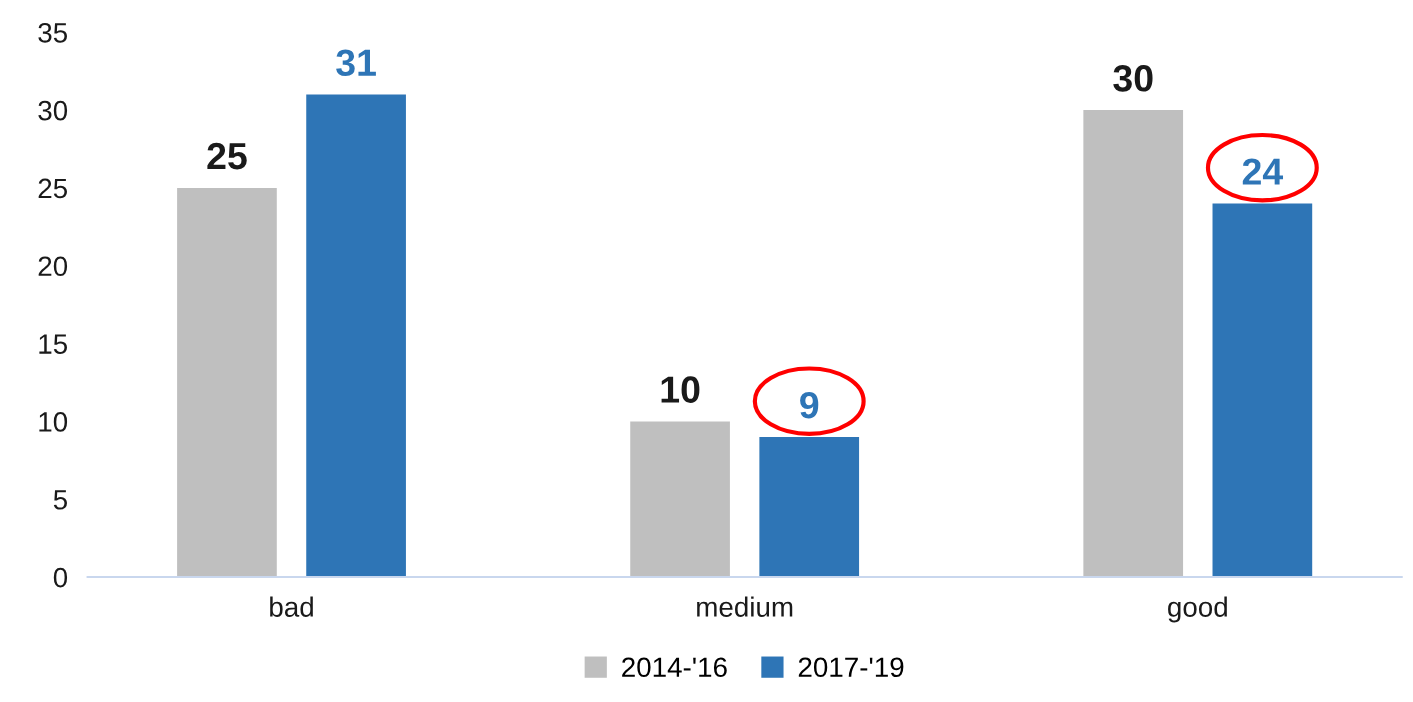 This screenshot has height=702, width=1413. What do you see at coordinates (60, 577) in the screenshot?
I see `y-tick-label: 0` at bounding box center [60, 577].